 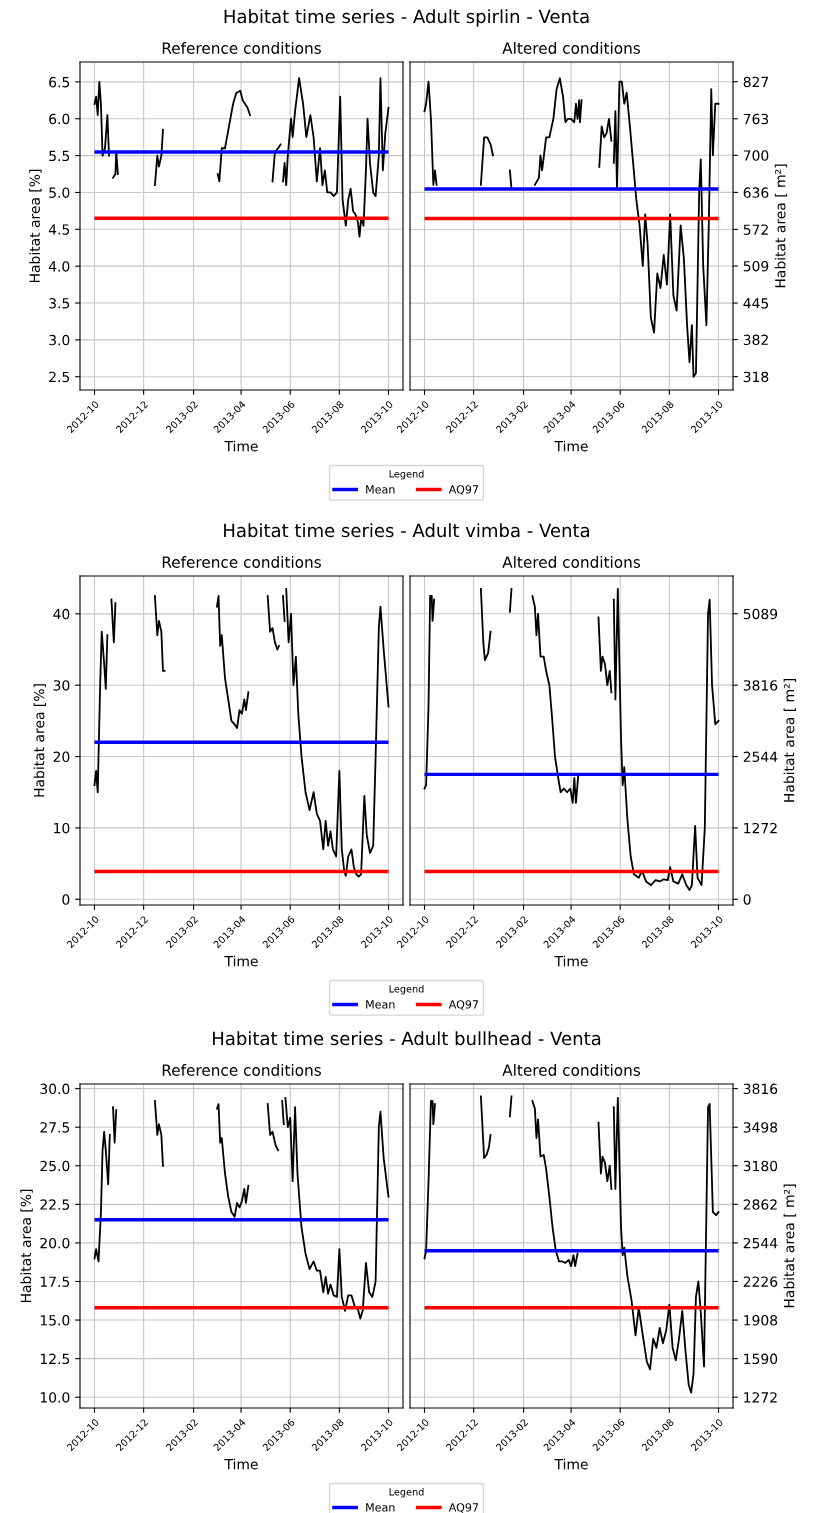 I want to click on y2-tick-label: 2226, so click(x=760, y=1281).